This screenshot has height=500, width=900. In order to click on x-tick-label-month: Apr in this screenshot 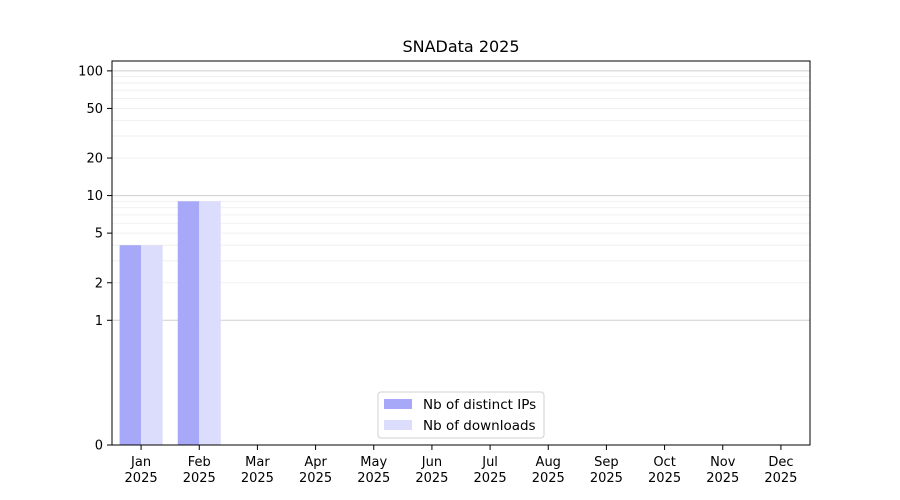, I will do `click(315, 462)`.